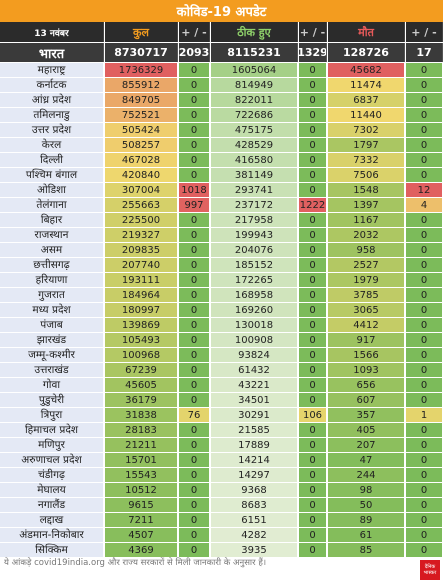  Describe the element at coordinates (51, 490) in the screenshot. I see `state-name: मेघालय` at that location.